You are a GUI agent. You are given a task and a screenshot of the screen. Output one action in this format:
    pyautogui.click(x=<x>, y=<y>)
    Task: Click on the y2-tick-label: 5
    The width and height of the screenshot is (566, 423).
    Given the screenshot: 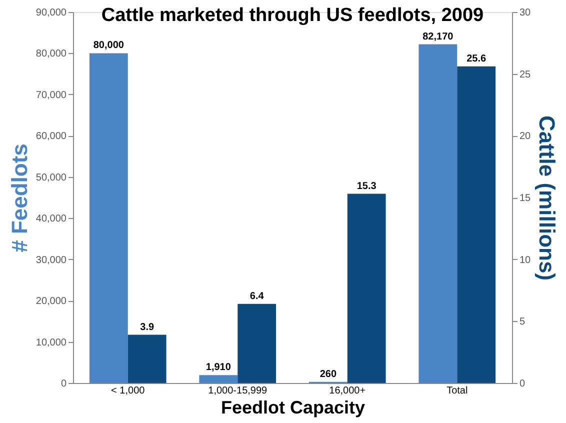 What is the action you would take?
    pyautogui.click(x=523, y=322)
    